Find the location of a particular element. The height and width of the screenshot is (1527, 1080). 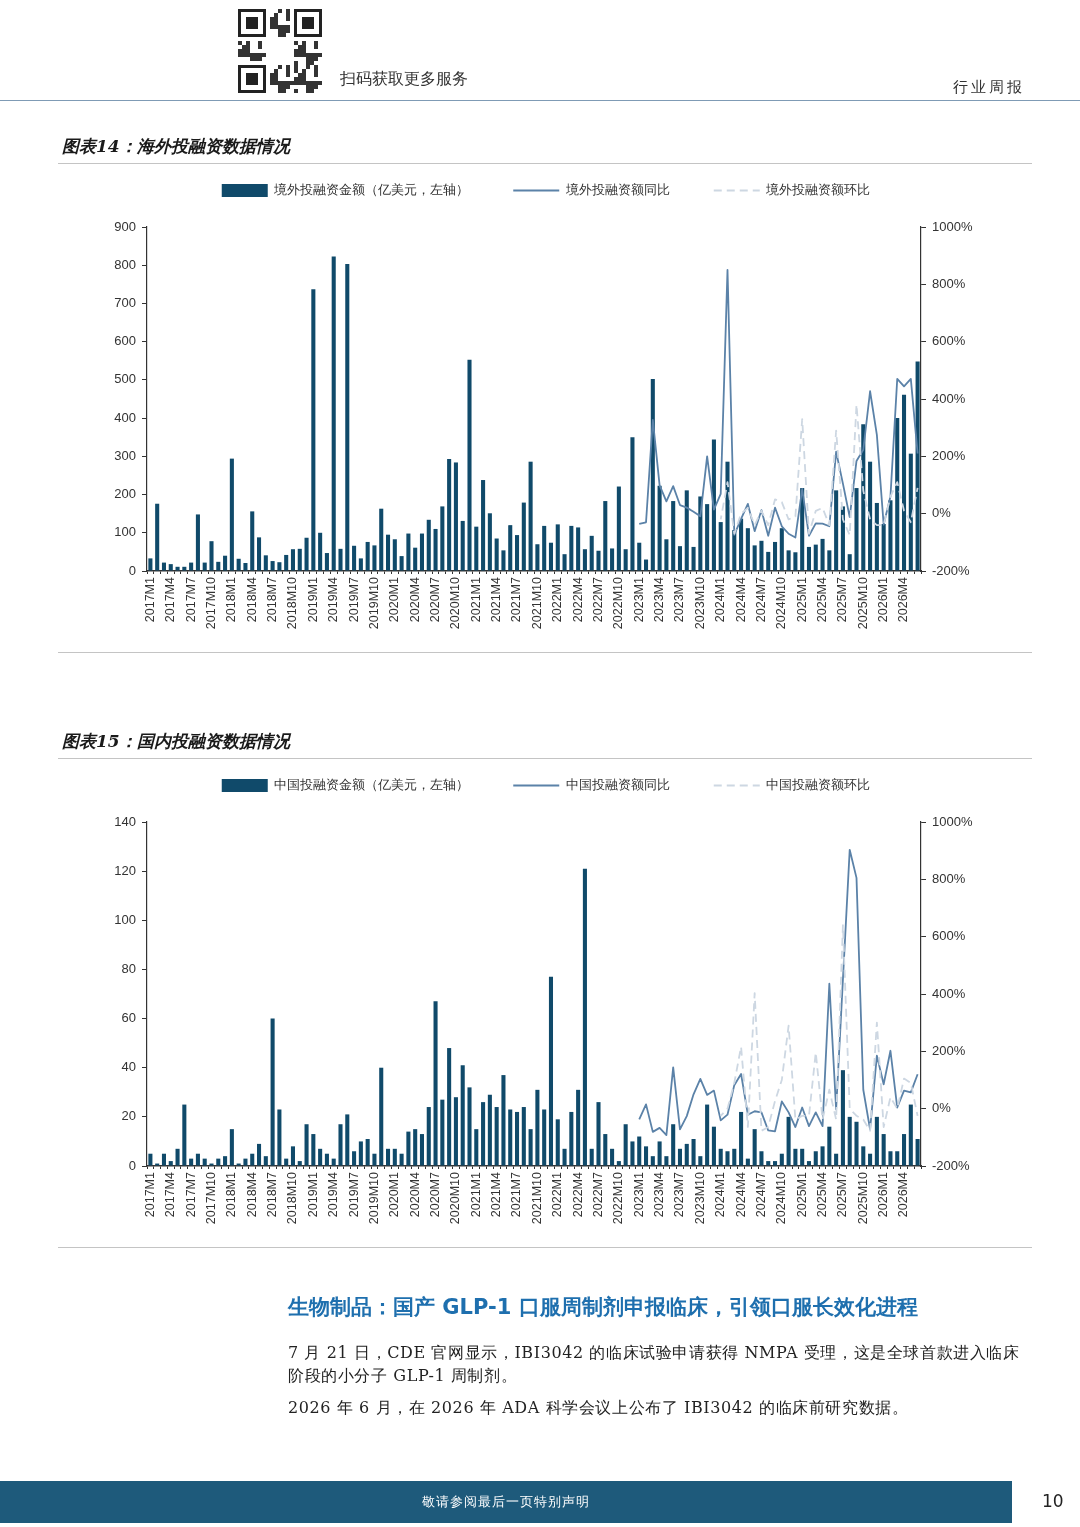

x-tick-label: 2024M1 is located at coordinates (720, 1194).